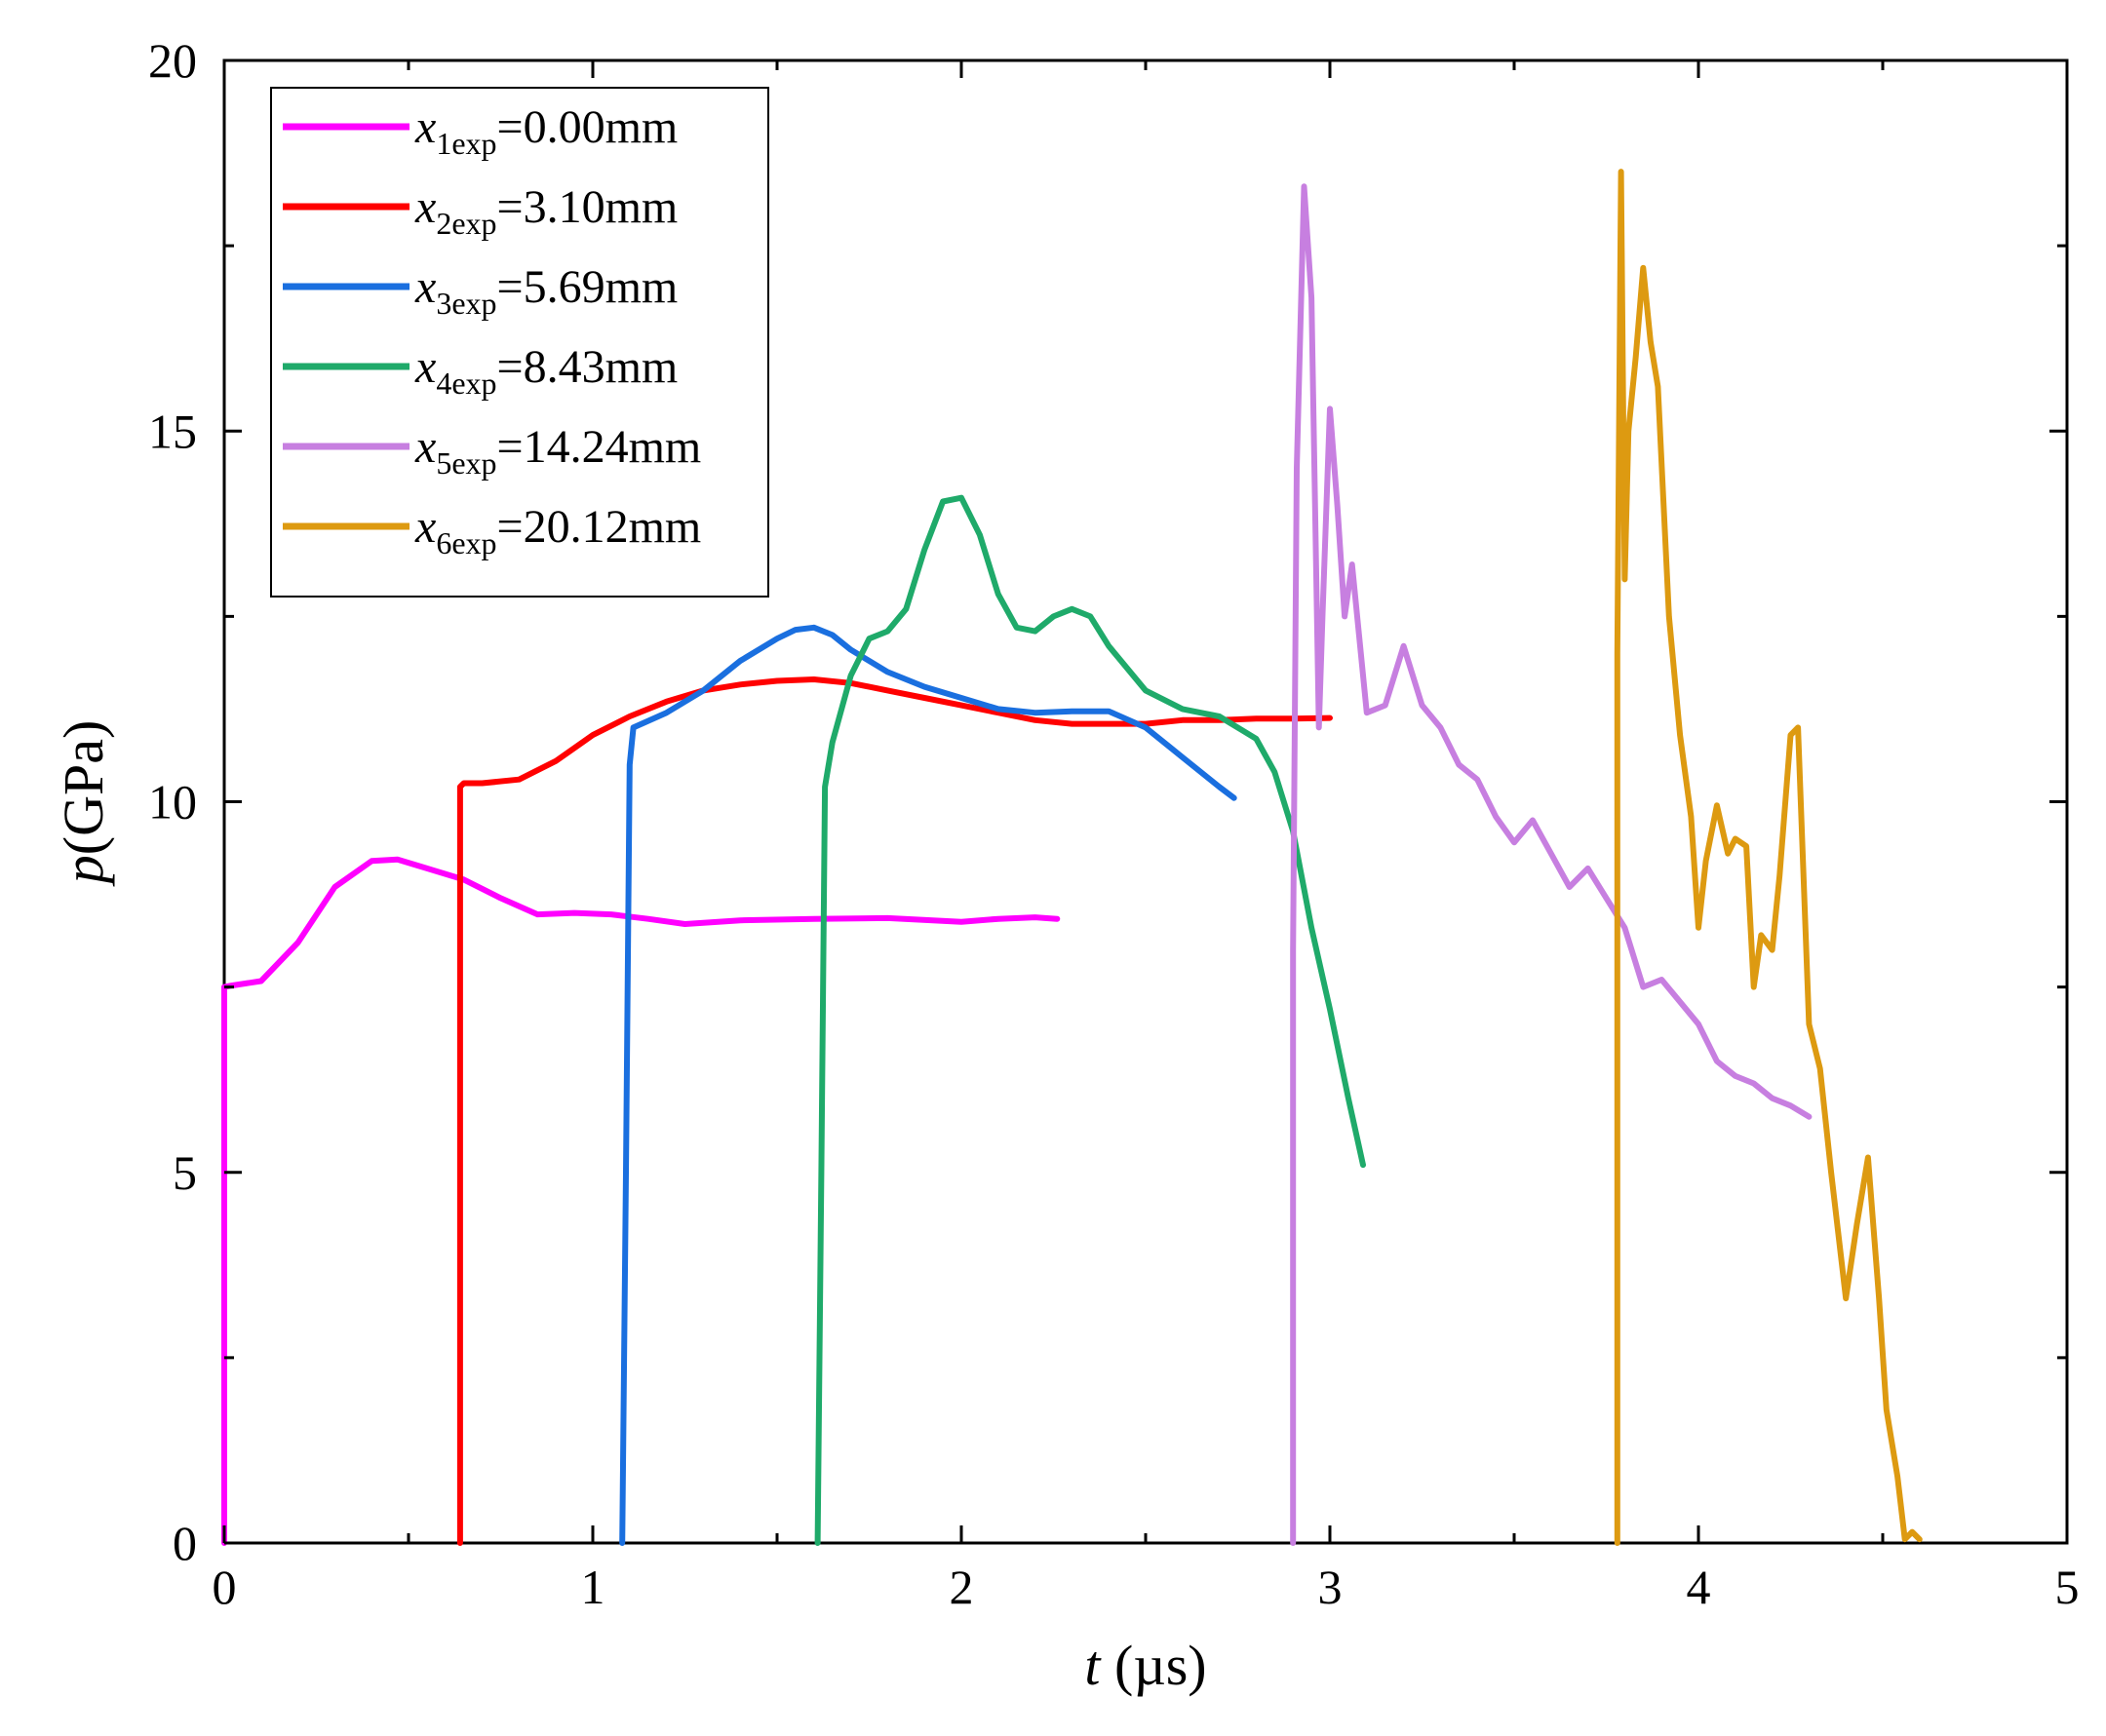 The width and height of the screenshot is (2106, 1736). Describe the element at coordinates (546, 371) in the screenshot. I see `legend-label-4: x4exp=8.43mm` at that location.